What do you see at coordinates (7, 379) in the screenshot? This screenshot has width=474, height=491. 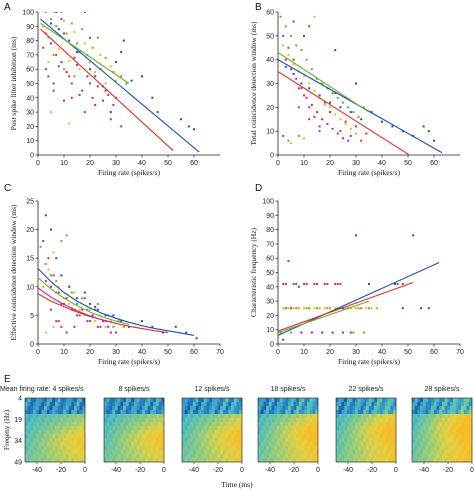 I see `panel-letter: E` at bounding box center [7, 379].